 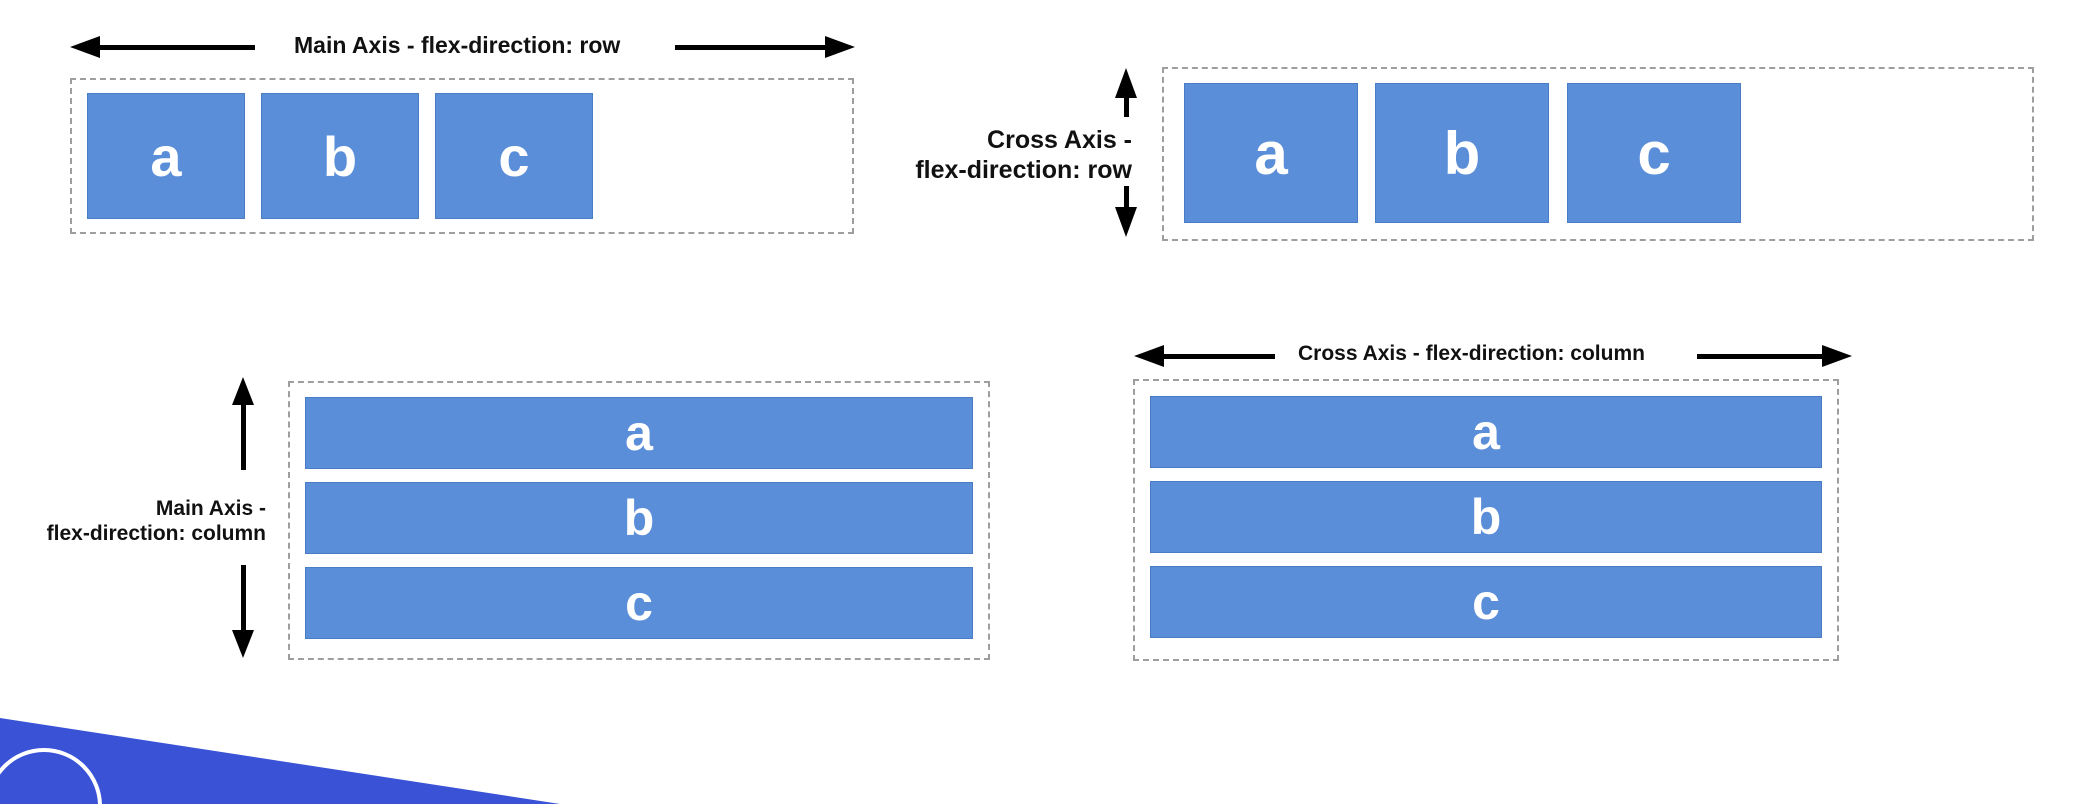 I want to click on flex-container-column: a b c, so click(x=639, y=520).